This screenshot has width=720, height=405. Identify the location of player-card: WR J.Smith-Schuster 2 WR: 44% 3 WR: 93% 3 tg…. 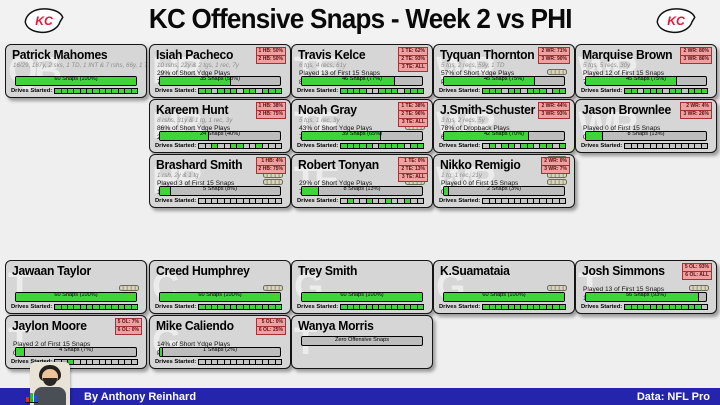
(504, 126).